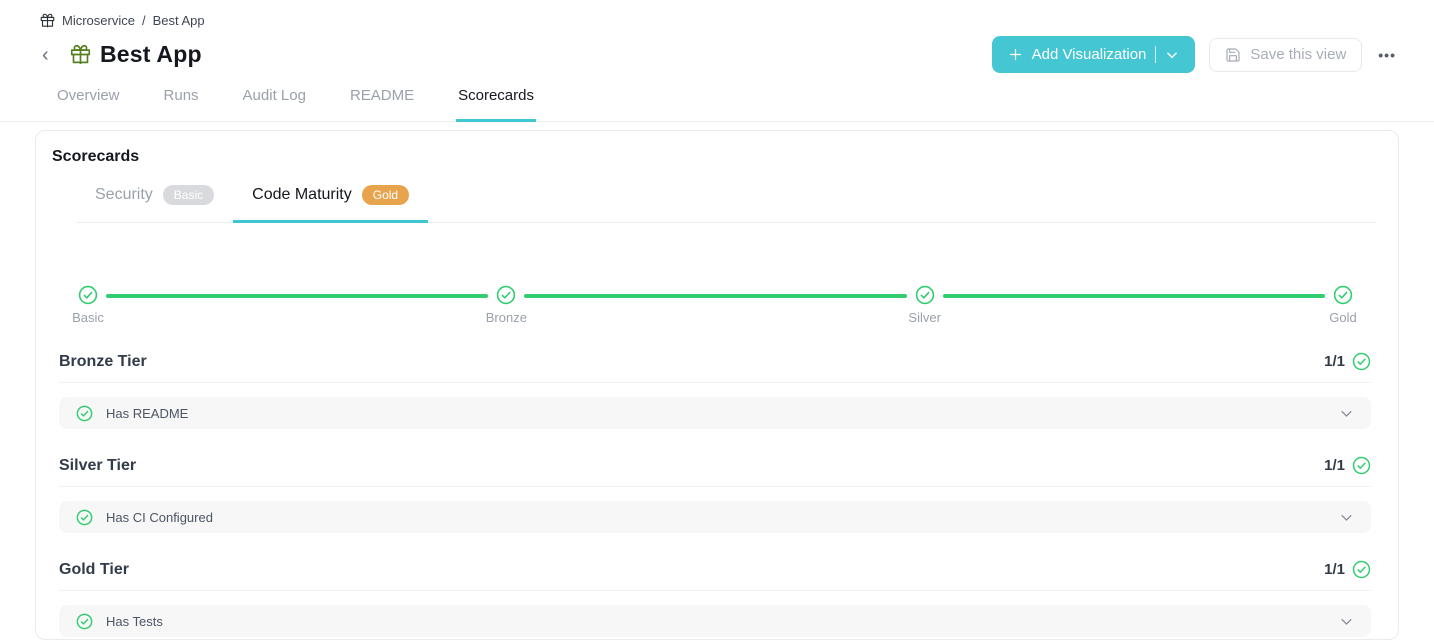  I want to click on subtab-code-maturity-label: Code Maturity, so click(302, 194).